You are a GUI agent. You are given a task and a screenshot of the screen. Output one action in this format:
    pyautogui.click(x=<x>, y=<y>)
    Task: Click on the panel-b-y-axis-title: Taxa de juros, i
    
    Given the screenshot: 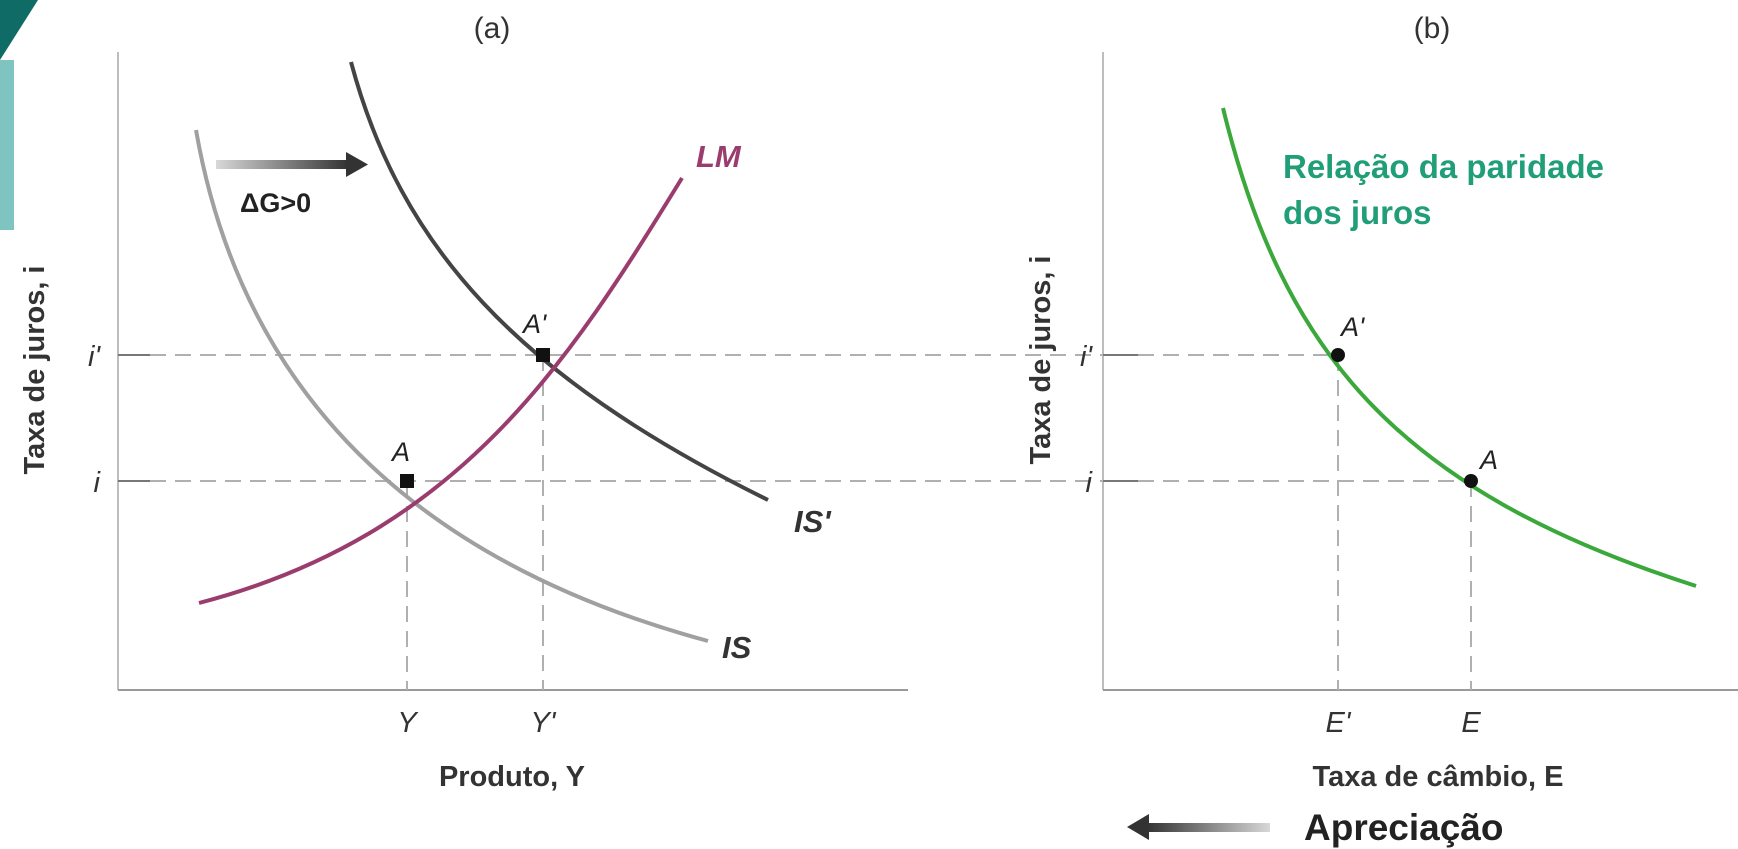 What is the action you would take?
    pyautogui.click(x=1041, y=360)
    